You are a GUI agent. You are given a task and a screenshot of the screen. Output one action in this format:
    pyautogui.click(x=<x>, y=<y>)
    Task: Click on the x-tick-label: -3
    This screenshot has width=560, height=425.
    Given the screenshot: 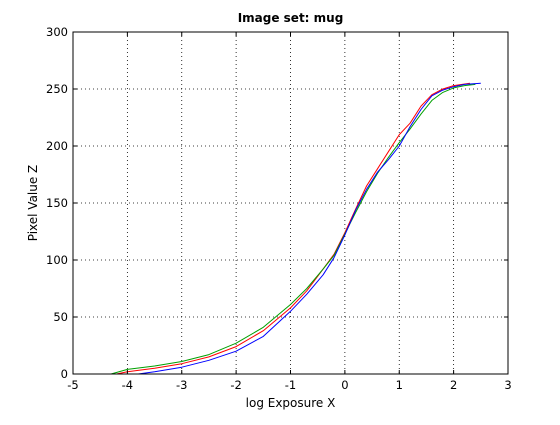 What is the action you would take?
    pyautogui.click(x=181, y=385)
    